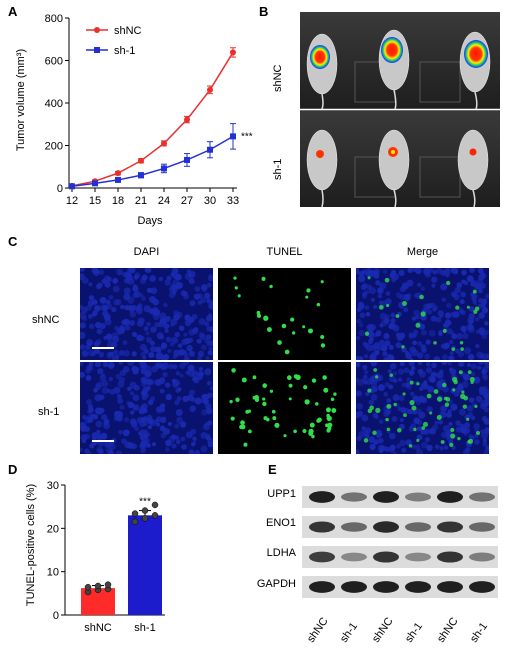  I want to click on legend-label: sh-1, so click(124, 51).